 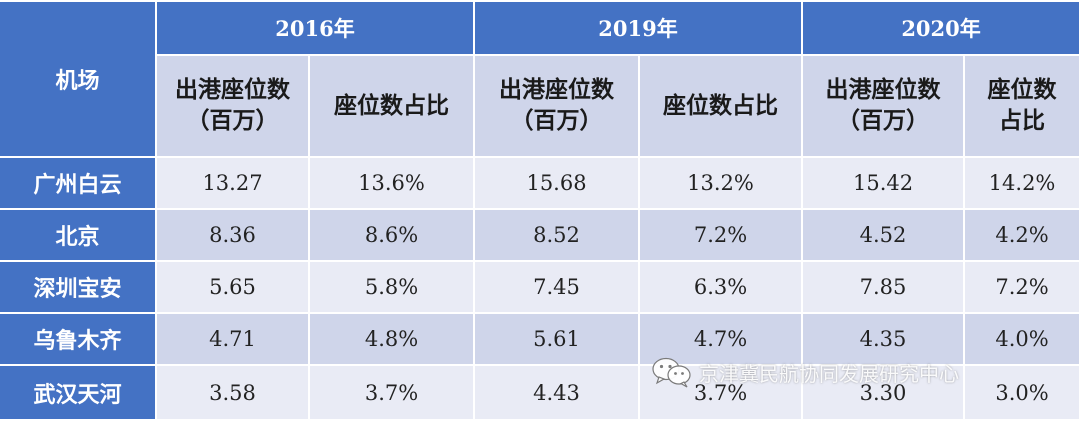 What do you see at coordinates (638, 28) in the screenshot?
I see `year-header-2019: 2019年` at bounding box center [638, 28].